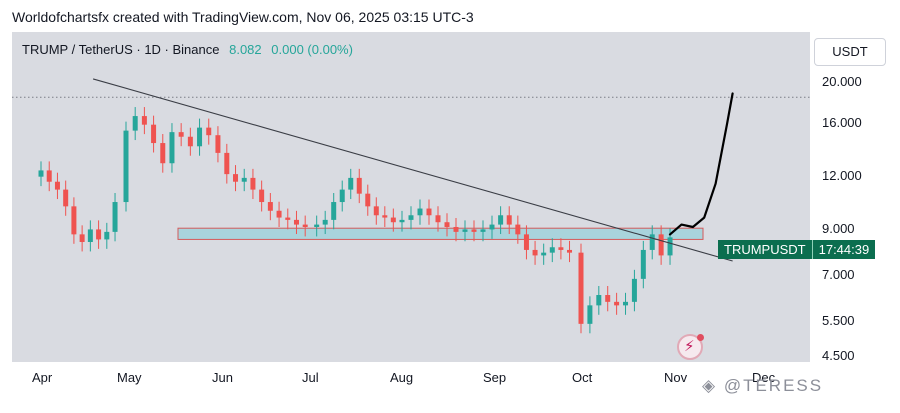 The image size is (900, 413). I want to click on x-tick-label: Jul, so click(310, 377).